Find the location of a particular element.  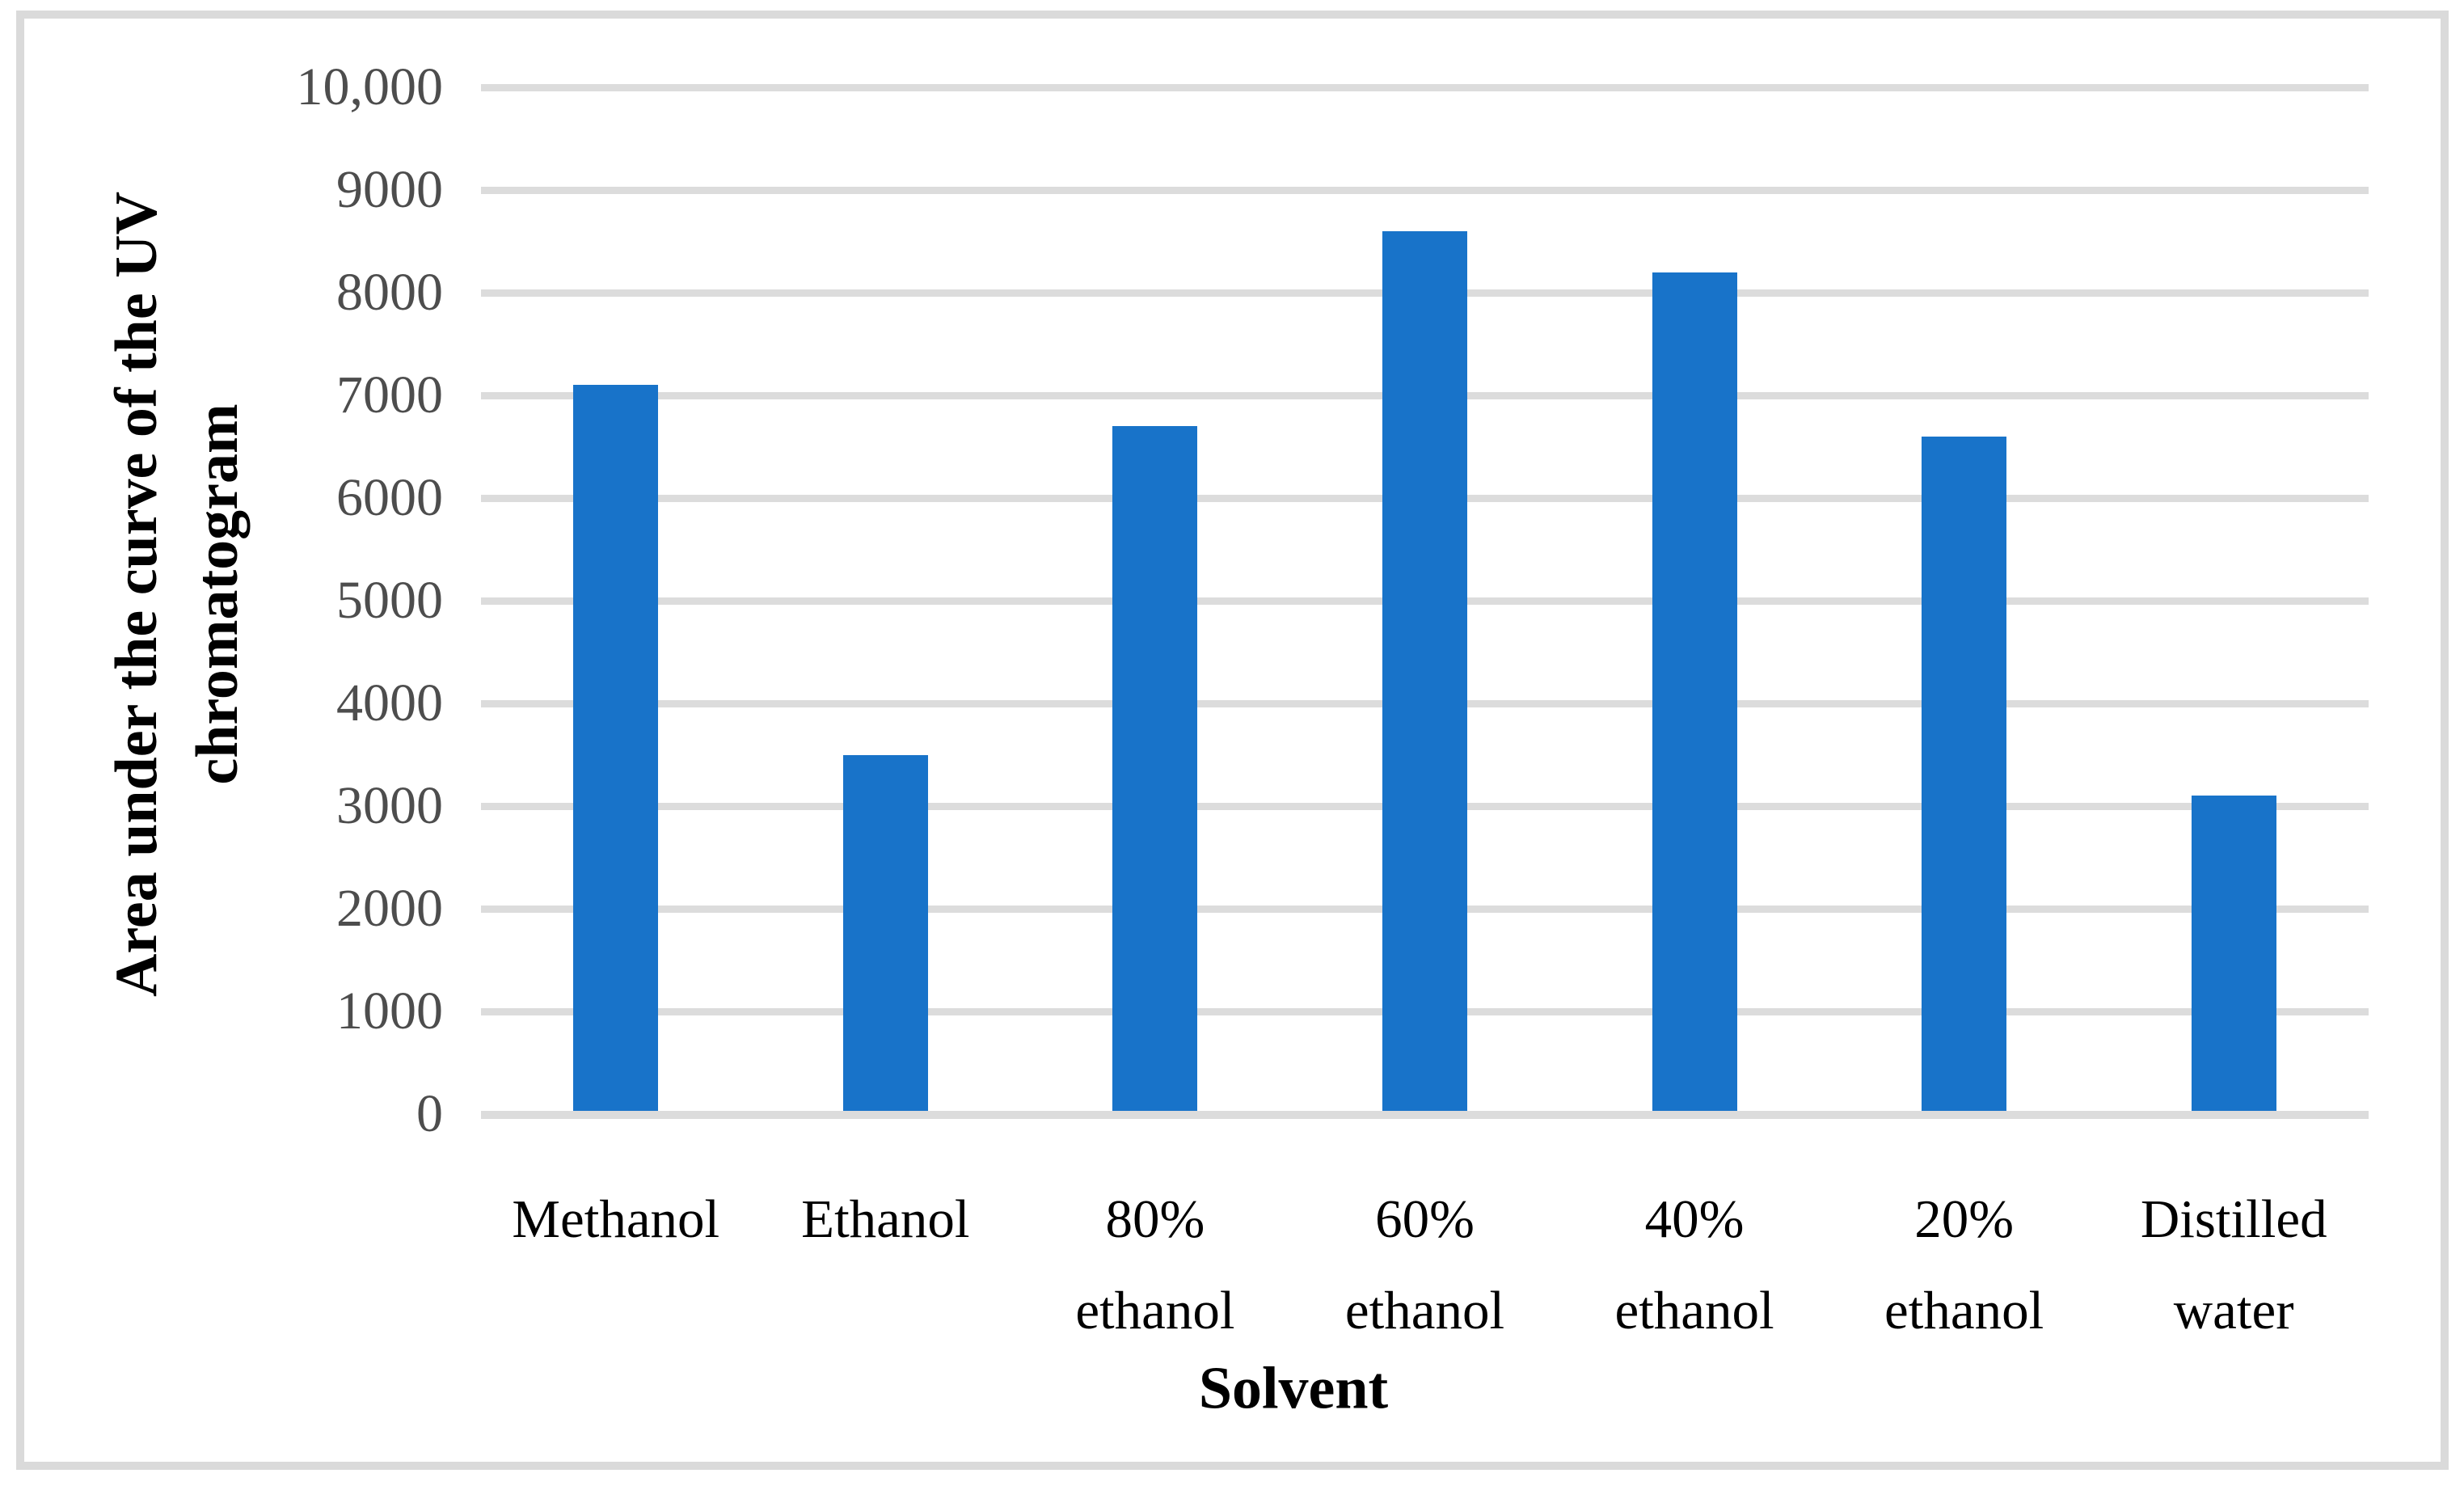

y-tick-label-4000: 4000 is located at coordinates (390, 702).